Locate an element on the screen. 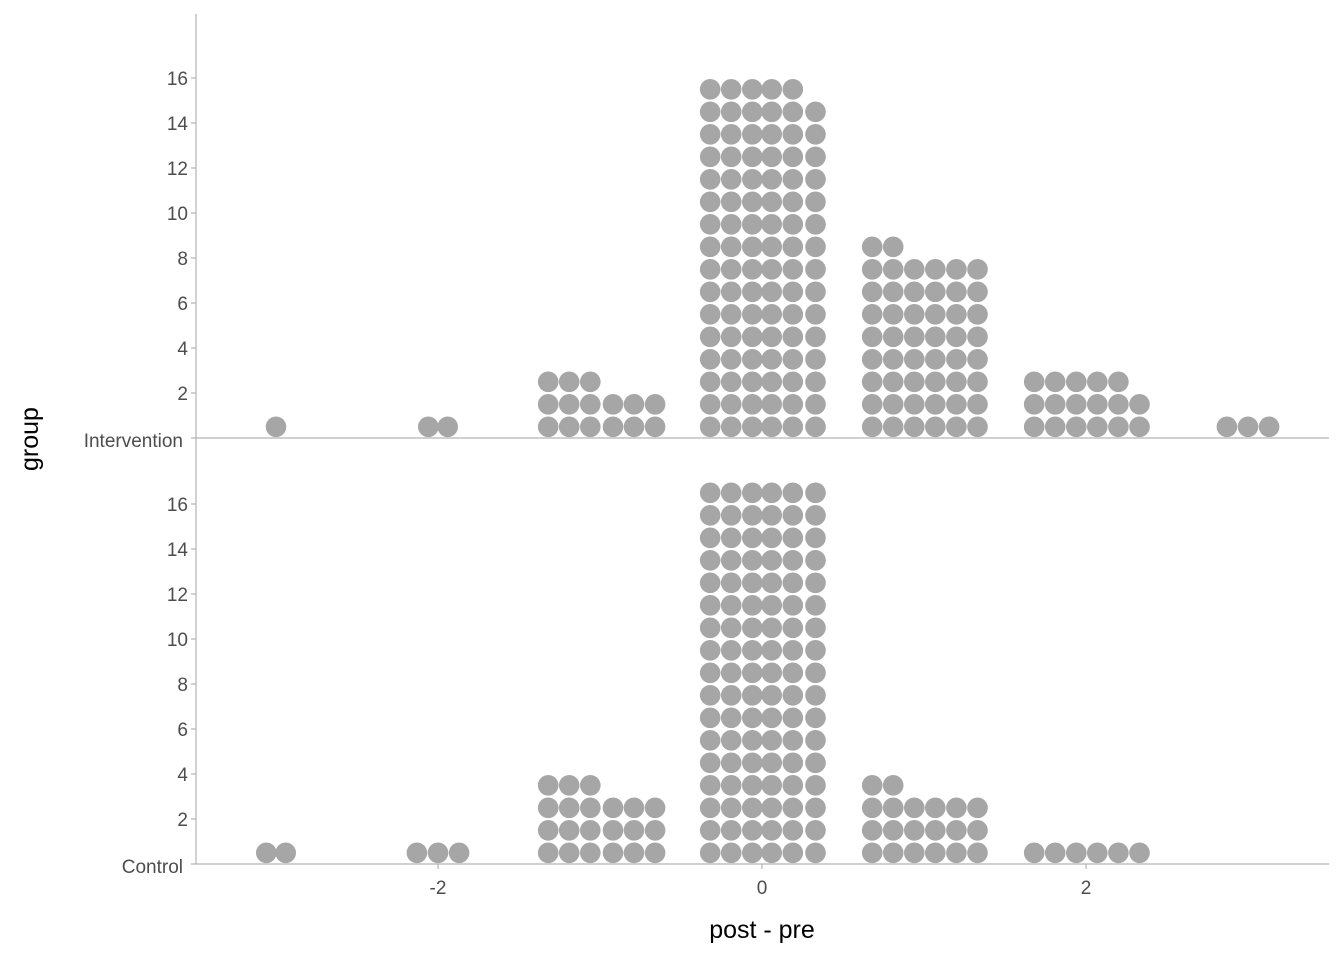  x-tick-label: 0 is located at coordinates (762, 888).